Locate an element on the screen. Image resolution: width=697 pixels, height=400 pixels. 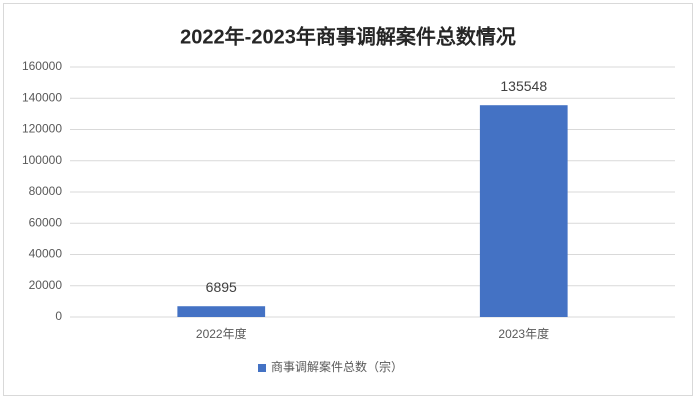
y-tick-label: 60000 is located at coordinates (46, 222).